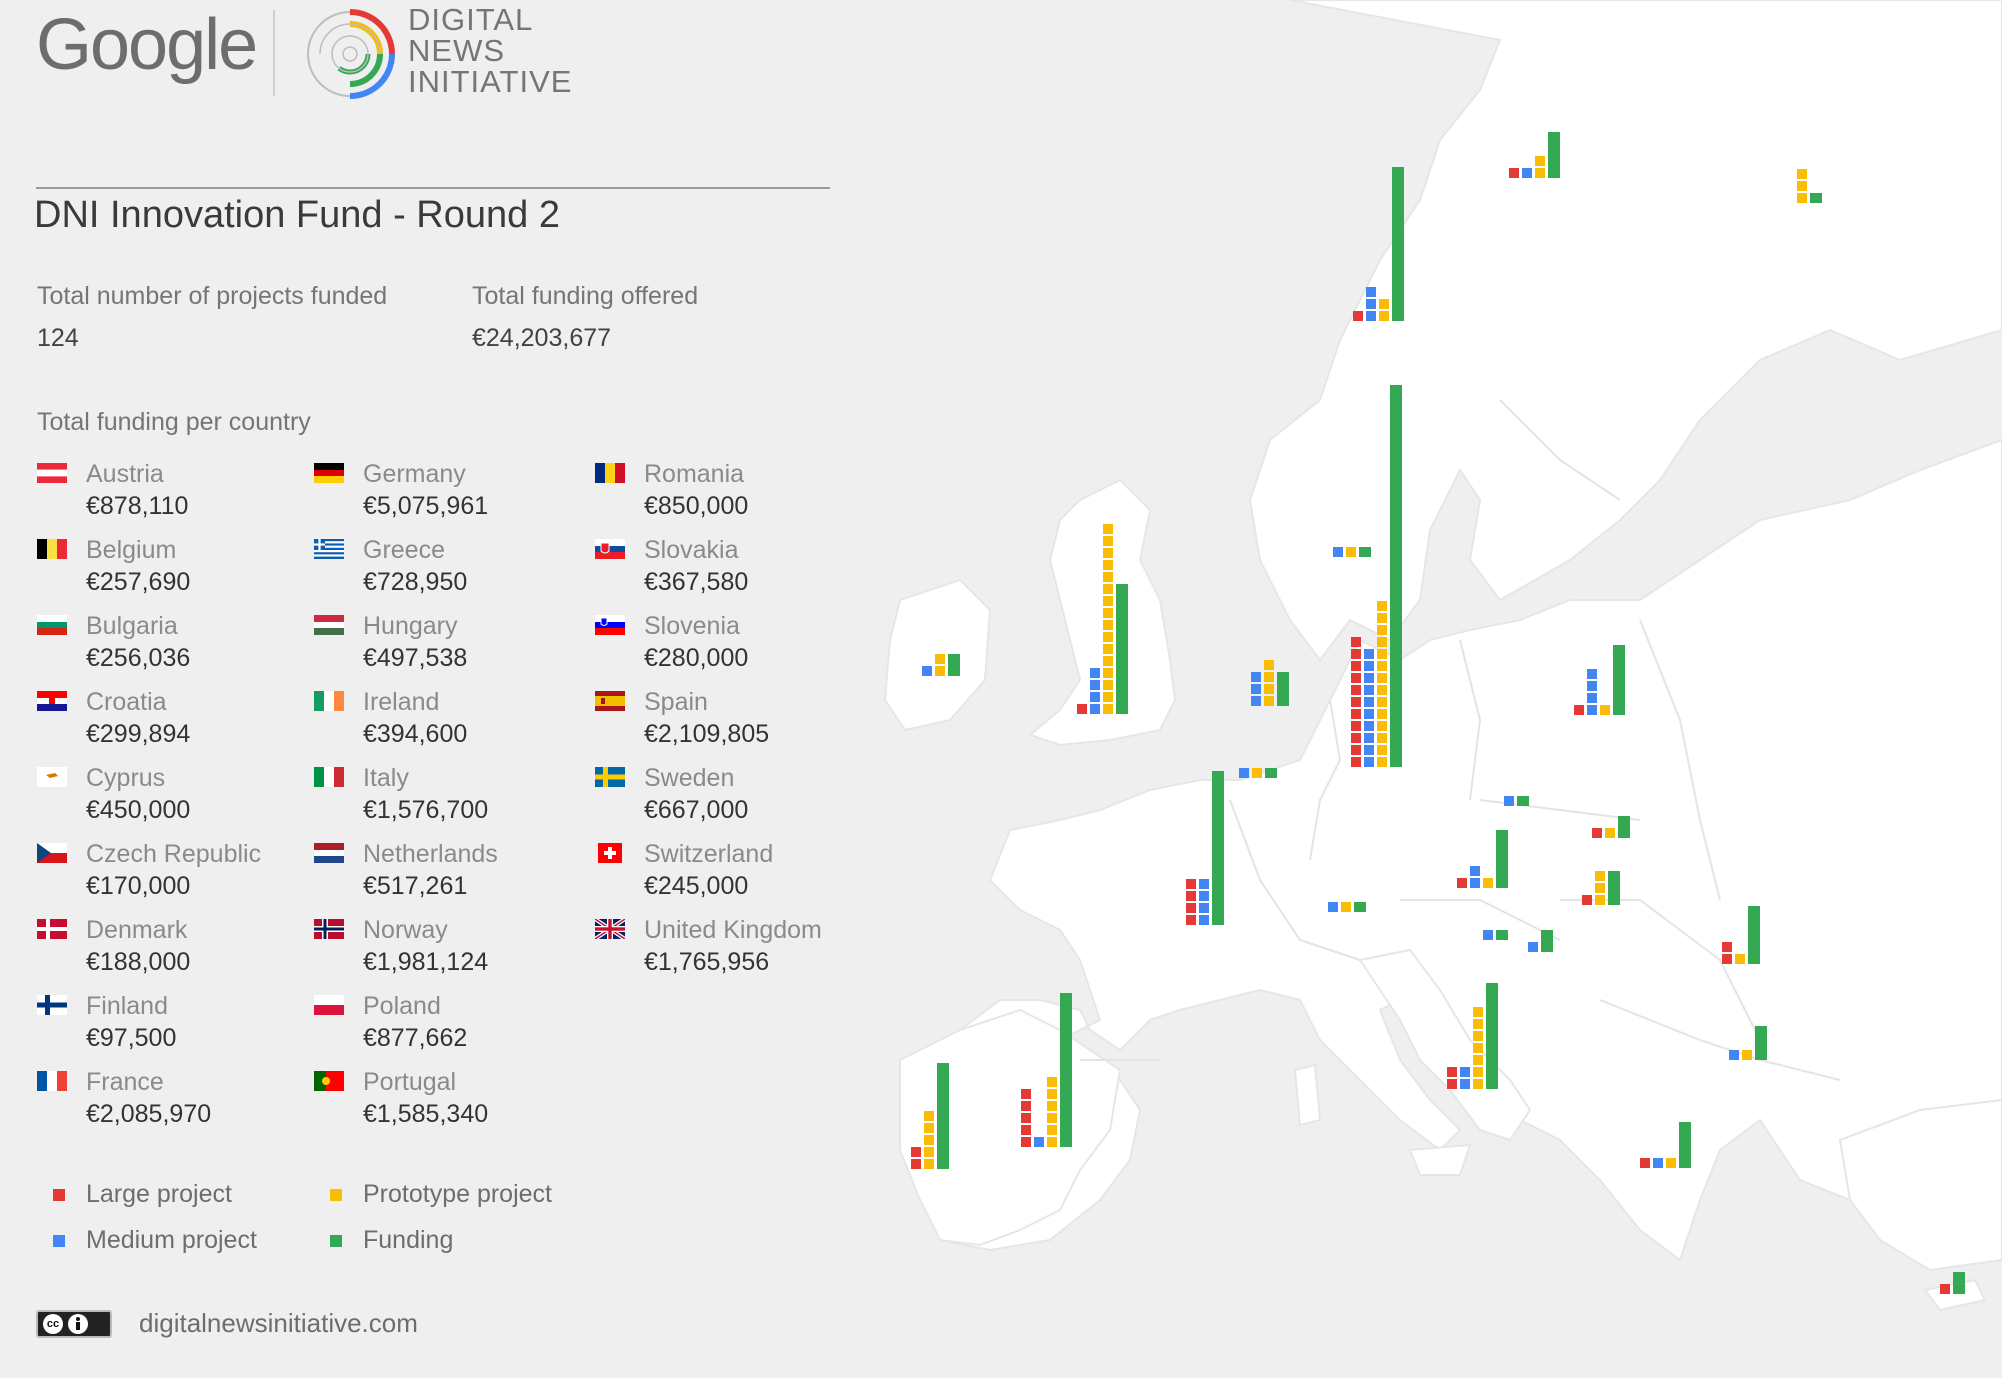 The height and width of the screenshot is (1378, 2002). What do you see at coordinates (1502, 935) in the screenshot?
I see `funding-bar-slovenia` at bounding box center [1502, 935].